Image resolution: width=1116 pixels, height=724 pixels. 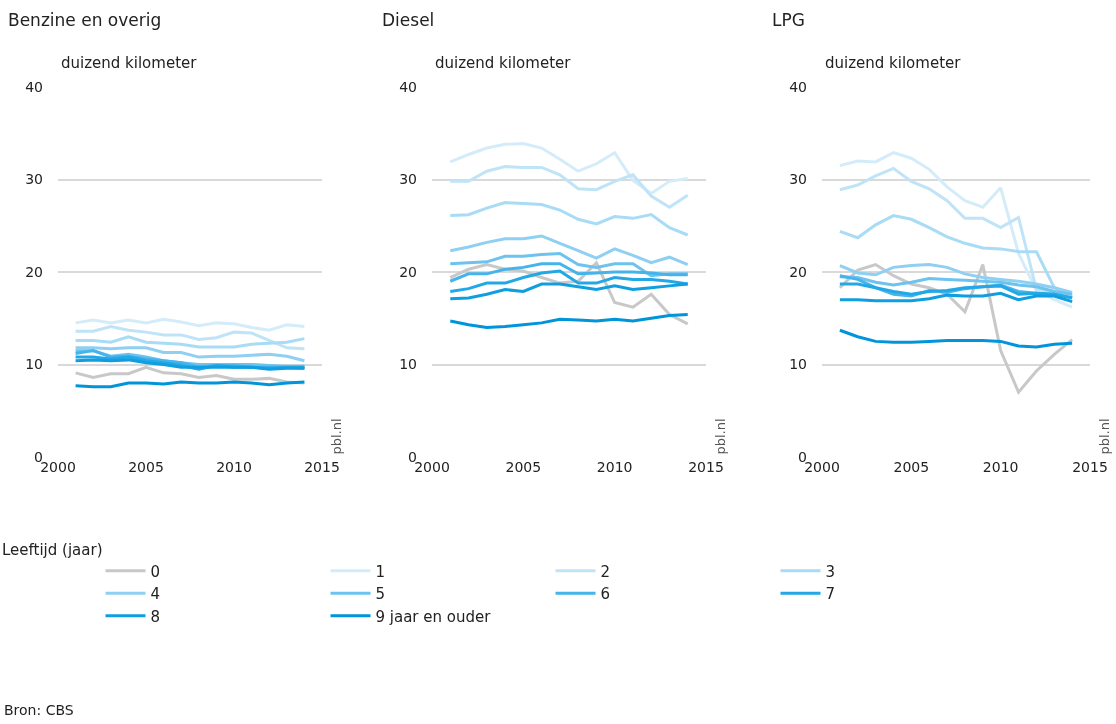 I want to click on legend-label: 4, so click(x=155, y=594).